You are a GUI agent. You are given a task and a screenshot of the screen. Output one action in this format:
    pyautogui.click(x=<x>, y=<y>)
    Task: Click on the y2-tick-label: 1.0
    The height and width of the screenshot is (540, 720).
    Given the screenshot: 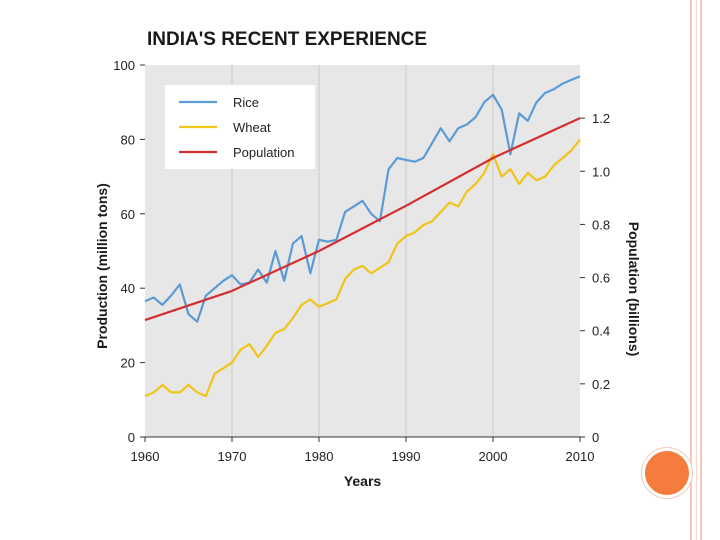 What is the action you would take?
    pyautogui.click(x=601, y=171)
    